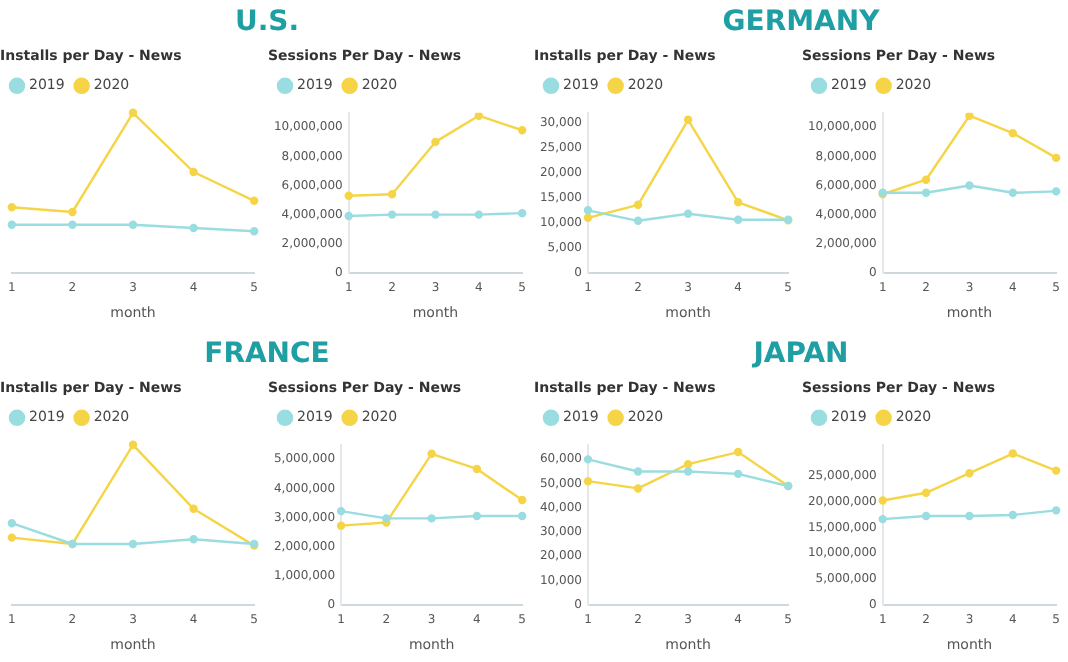  I want to click on chart-title: U.S., so click(267, 23).